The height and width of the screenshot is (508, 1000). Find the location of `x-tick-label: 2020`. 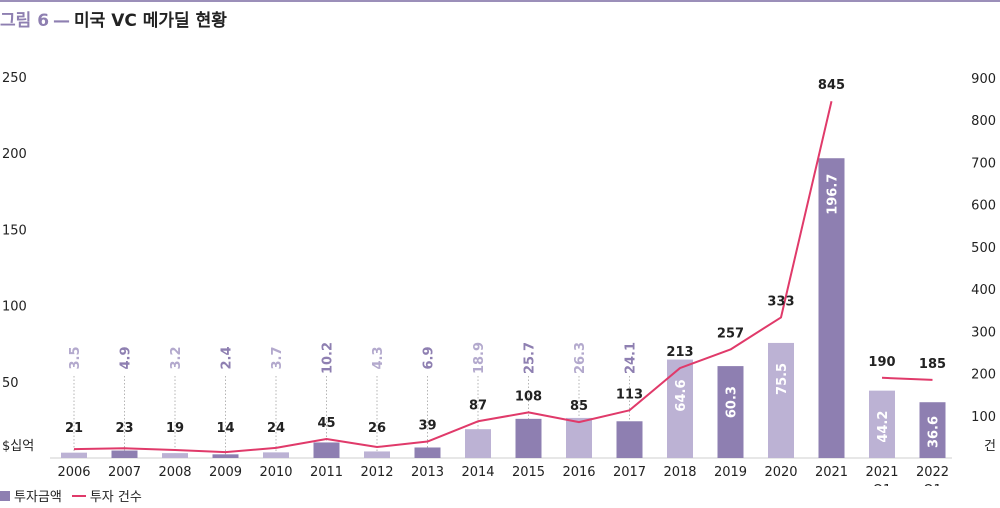

x-tick-label: 2020 is located at coordinates (780, 472).